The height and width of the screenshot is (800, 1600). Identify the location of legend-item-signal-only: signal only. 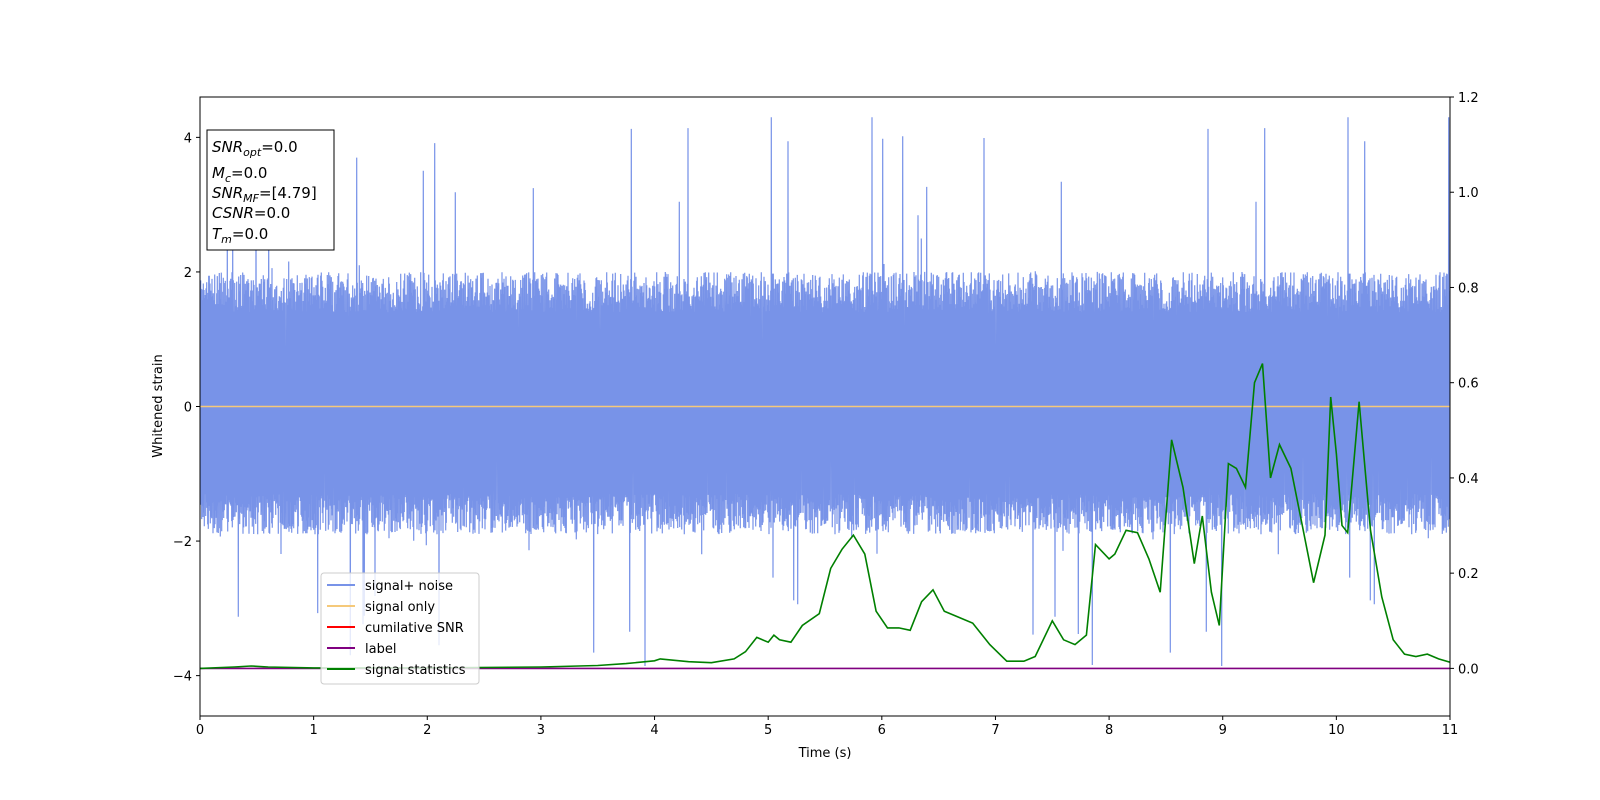
(381, 607).